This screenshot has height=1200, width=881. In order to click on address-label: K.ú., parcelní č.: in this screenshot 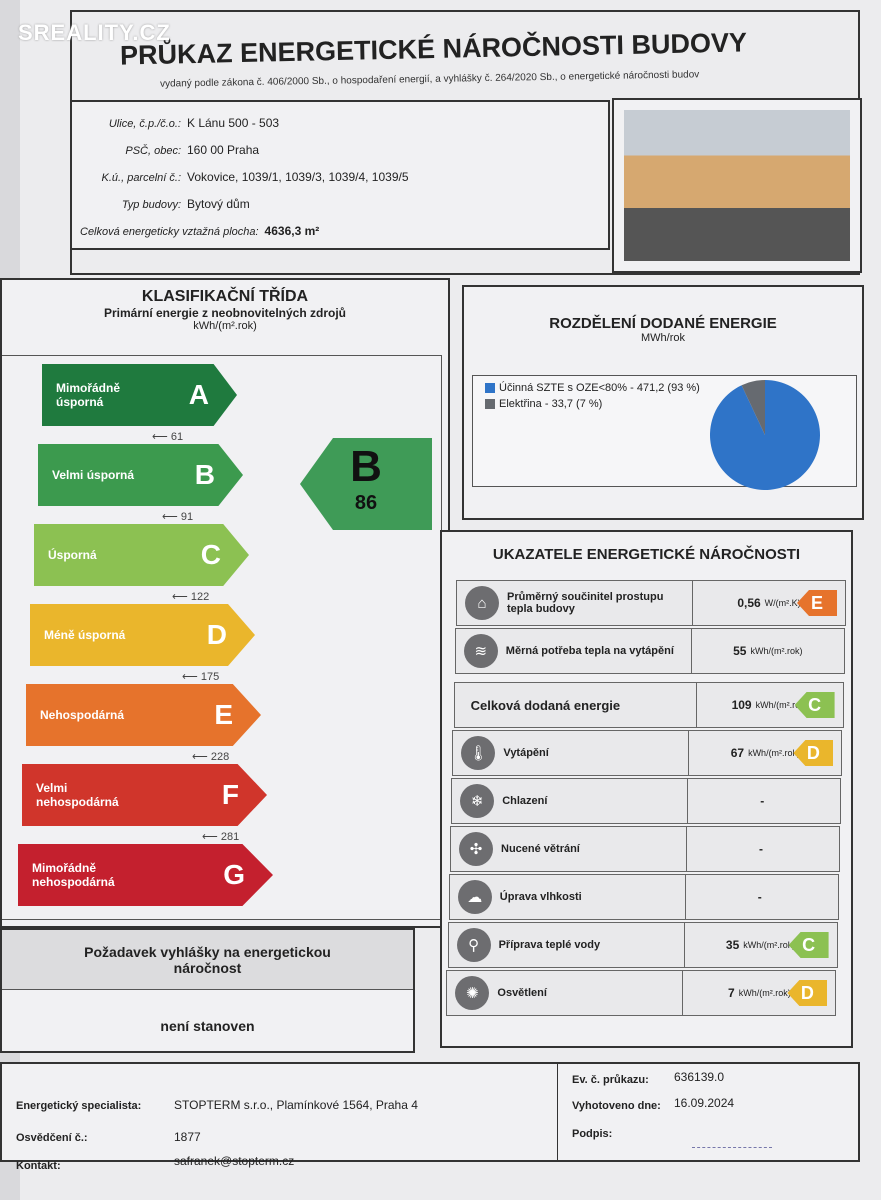, I will do `click(141, 178)`.